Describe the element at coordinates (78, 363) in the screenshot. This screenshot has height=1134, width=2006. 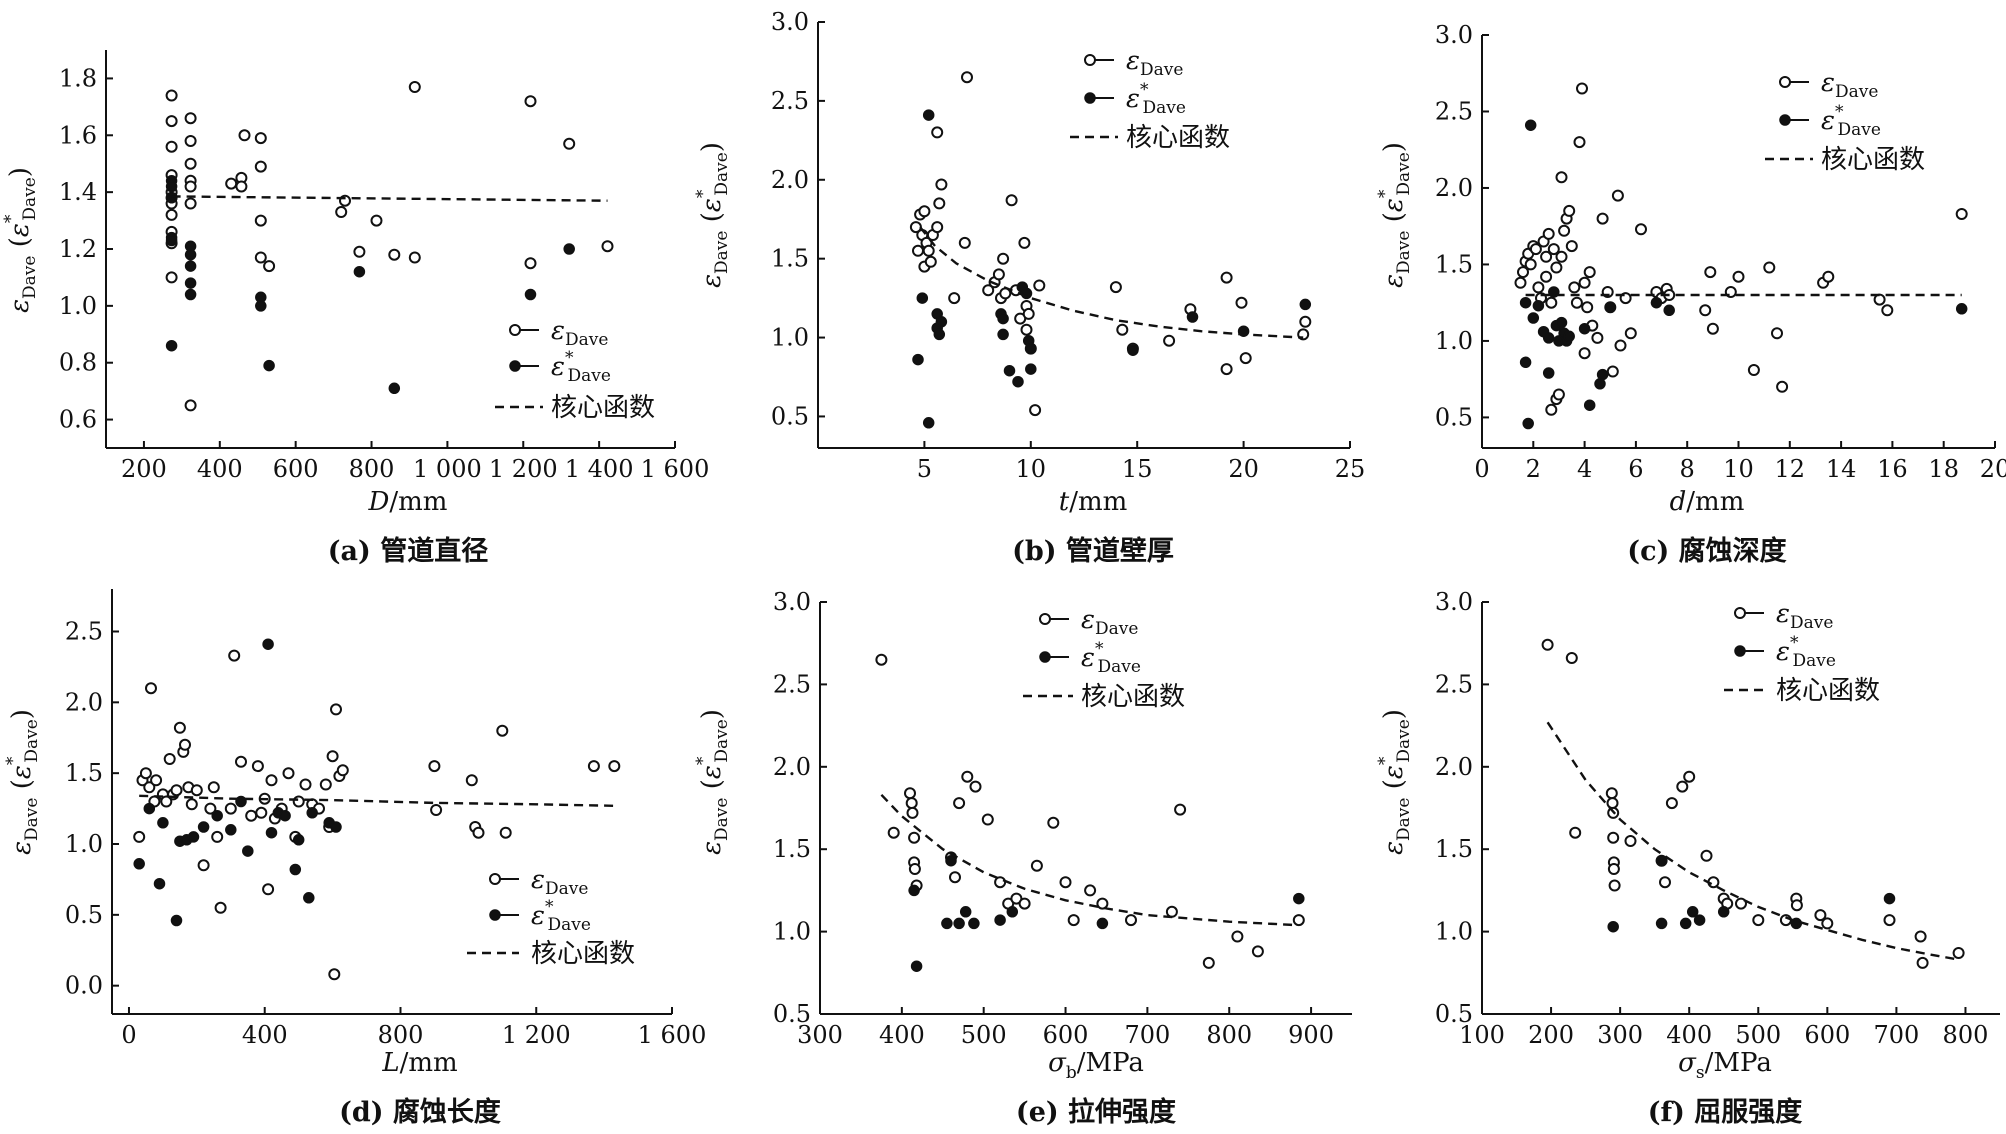
I see `y-tick-label: 0.8` at that location.